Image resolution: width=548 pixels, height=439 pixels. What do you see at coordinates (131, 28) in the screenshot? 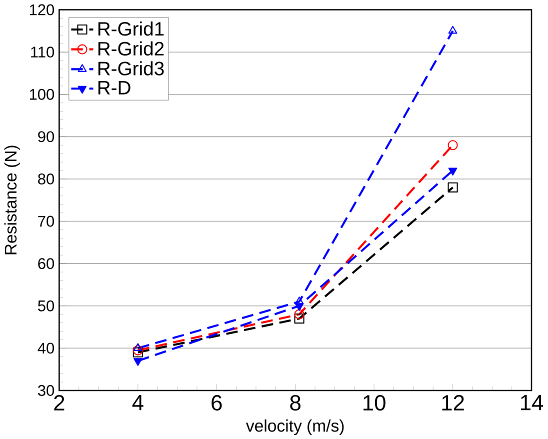
I see `legend-label: R-Grid1` at bounding box center [131, 28].